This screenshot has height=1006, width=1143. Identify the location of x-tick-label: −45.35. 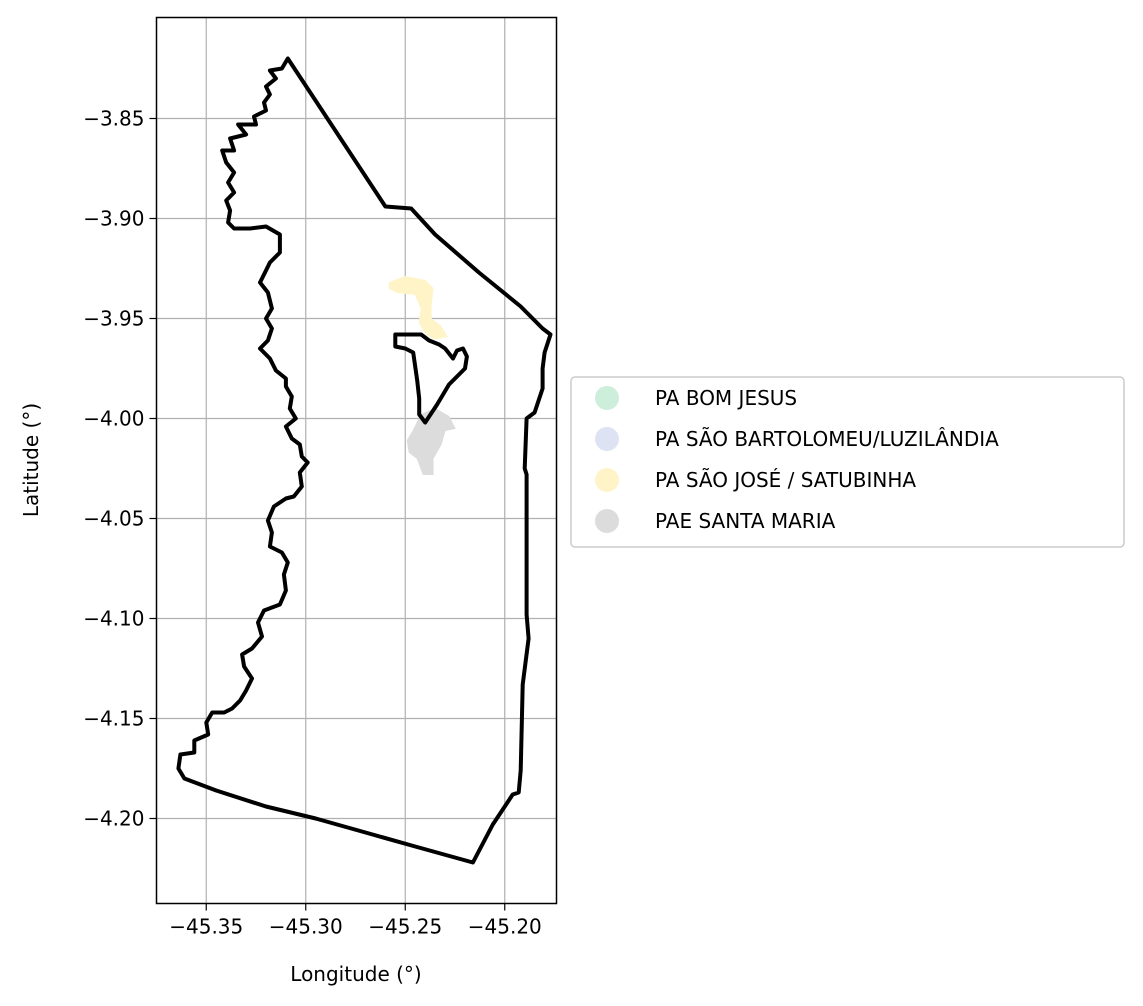
(206, 927).